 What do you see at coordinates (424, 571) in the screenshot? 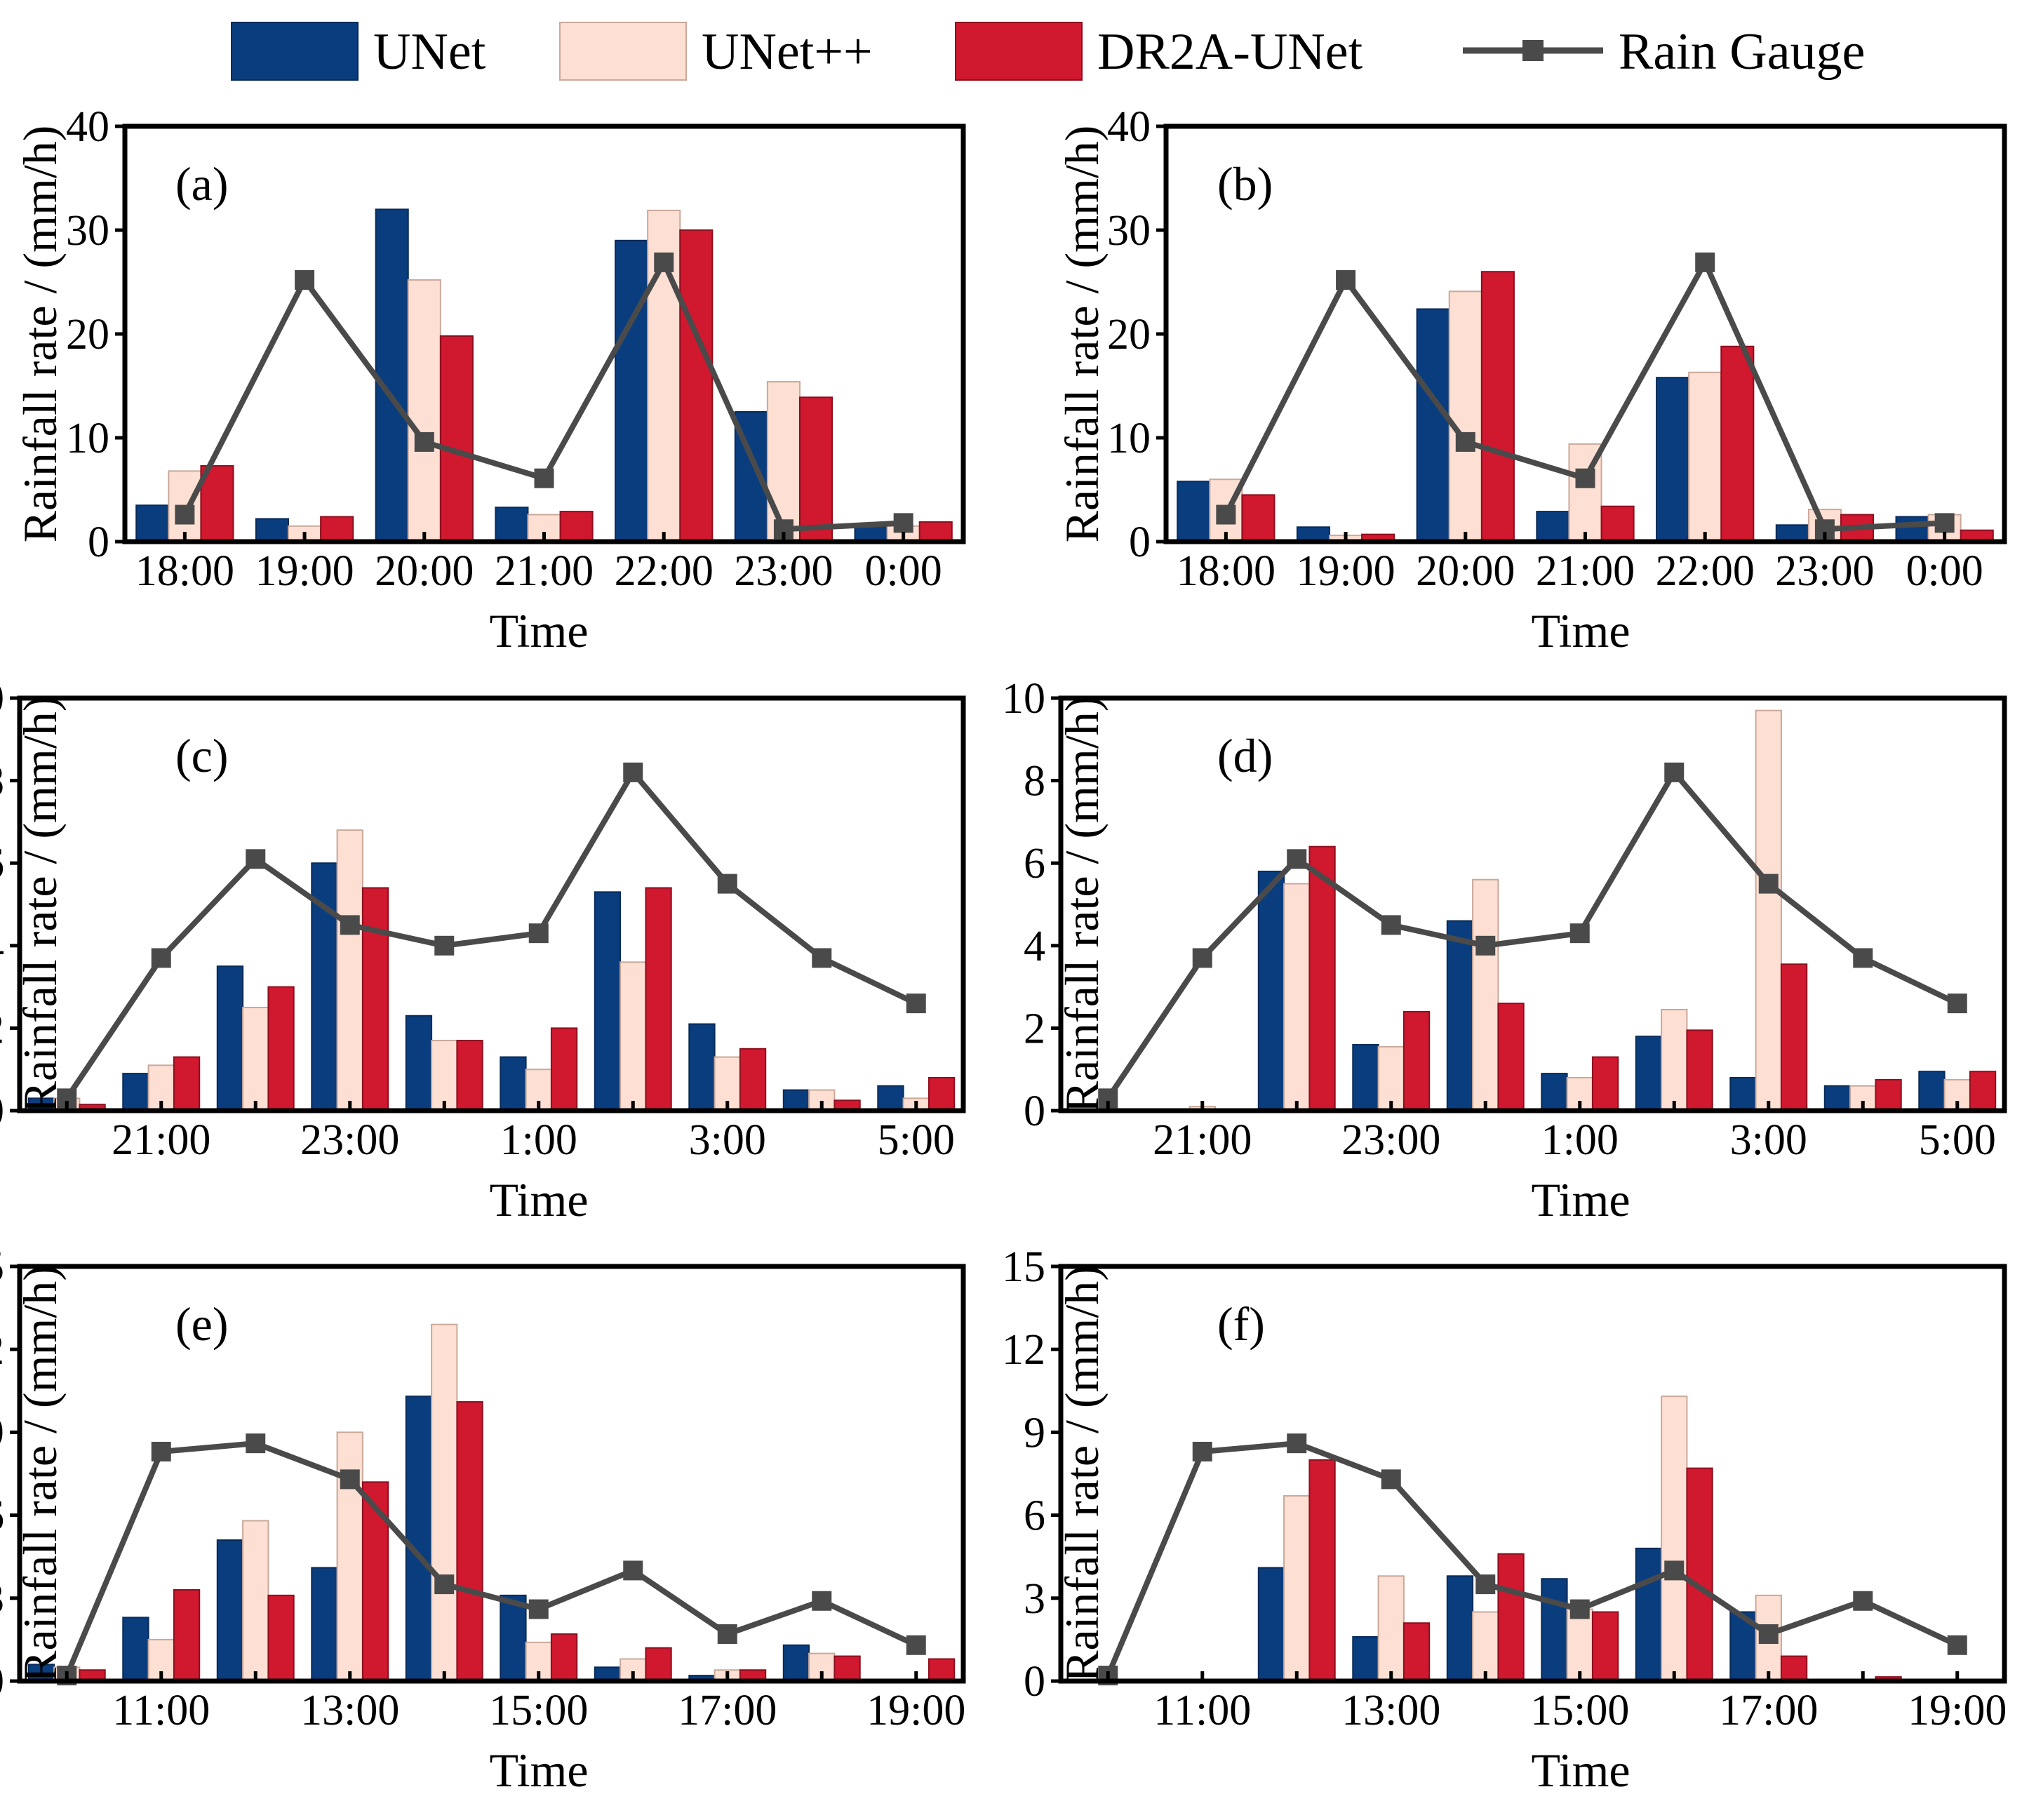
I see `x-tick-label: 20:00` at bounding box center [424, 571].